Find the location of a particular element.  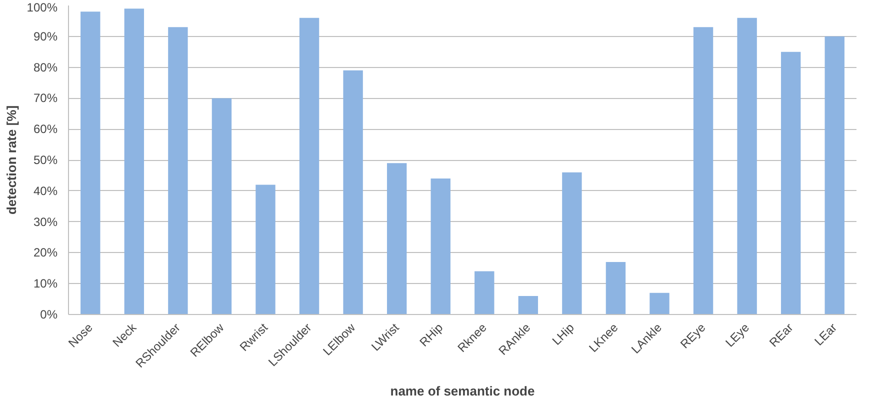

y-tick-label: 80% is located at coordinates (45, 67).